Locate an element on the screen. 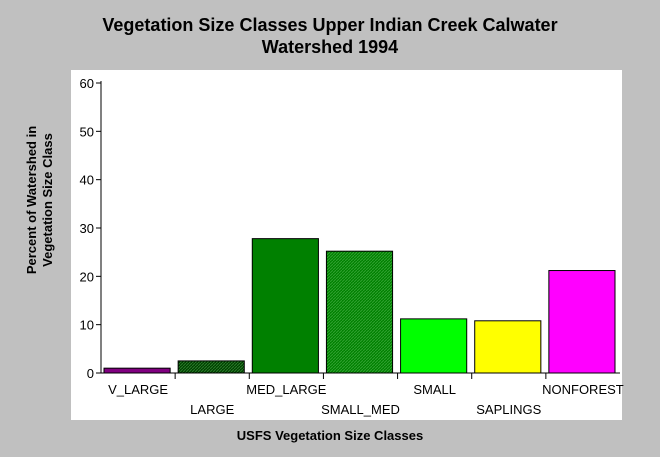  y-tick-label: 0 is located at coordinates (90, 373).